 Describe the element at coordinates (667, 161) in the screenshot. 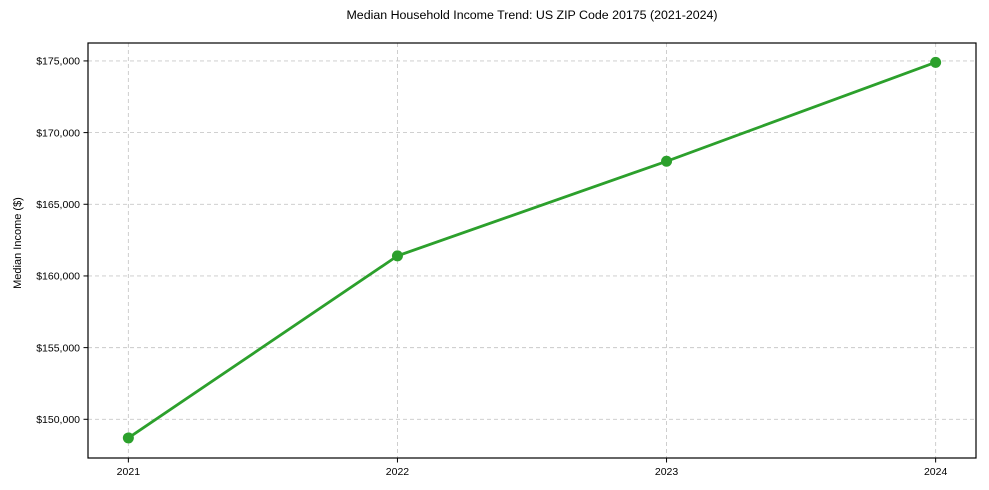

I see `data-point-2023` at that location.